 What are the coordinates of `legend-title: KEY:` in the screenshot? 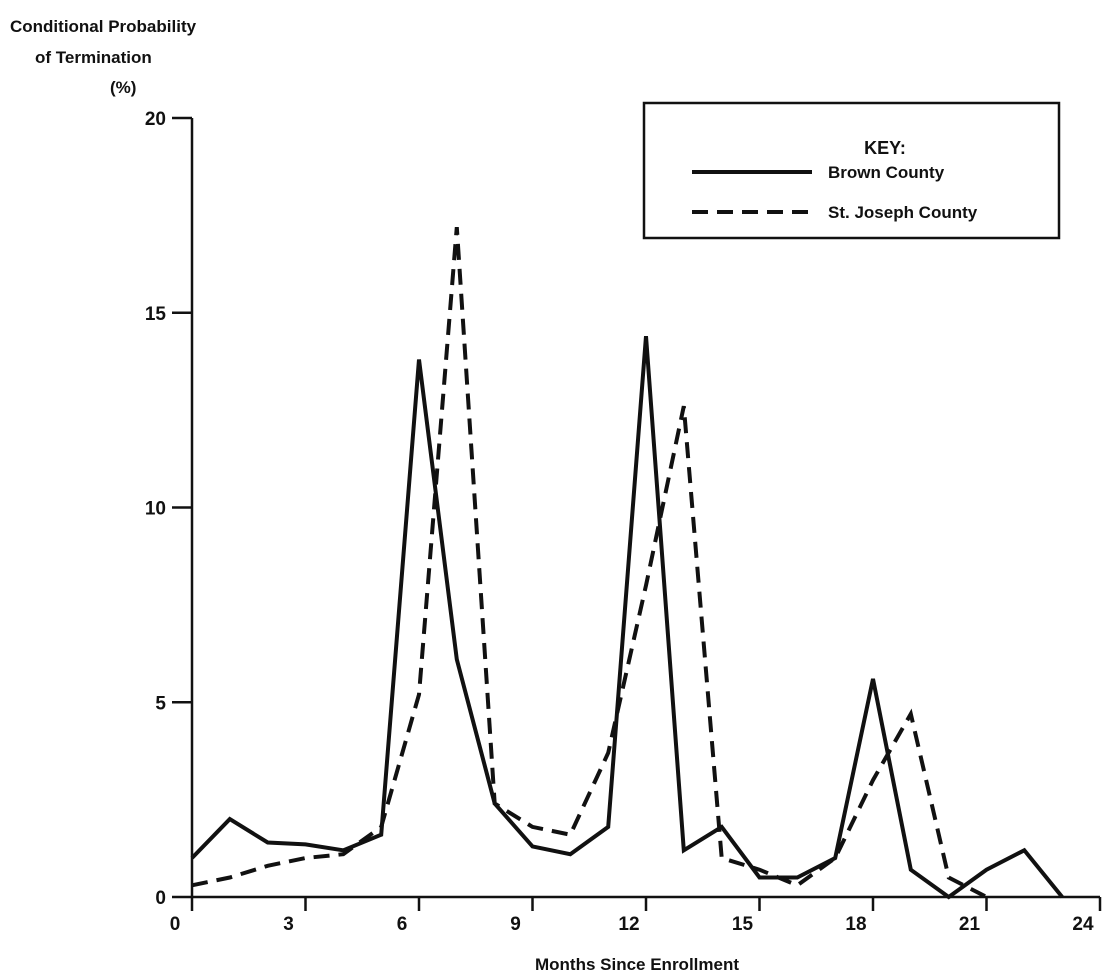 It's located at (885, 148).